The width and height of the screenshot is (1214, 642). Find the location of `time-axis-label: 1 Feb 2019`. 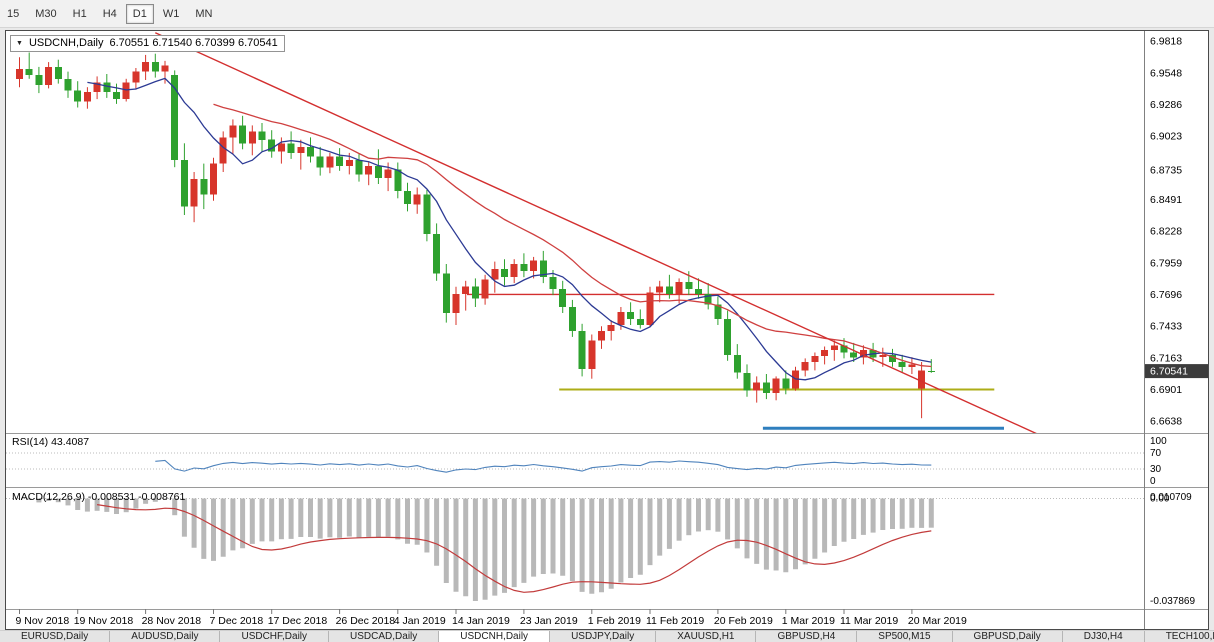

time-axis-label: 1 Feb 2019 is located at coordinates (614, 621).